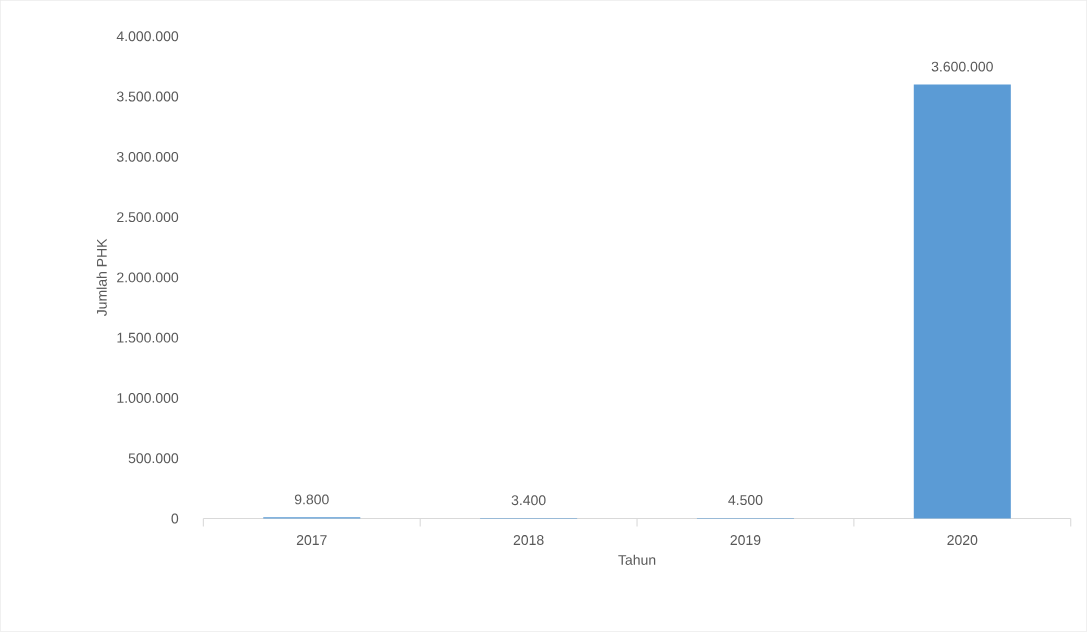  Describe the element at coordinates (962, 301) in the screenshot. I see `bar` at that location.